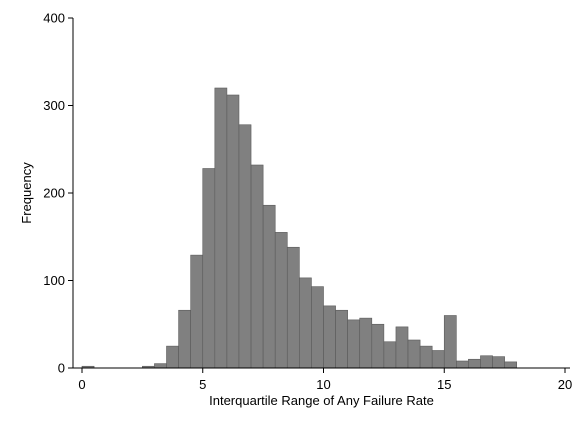 This screenshot has width=585, height=426. I want to click on y-tick-label: 300, so click(54, 105).